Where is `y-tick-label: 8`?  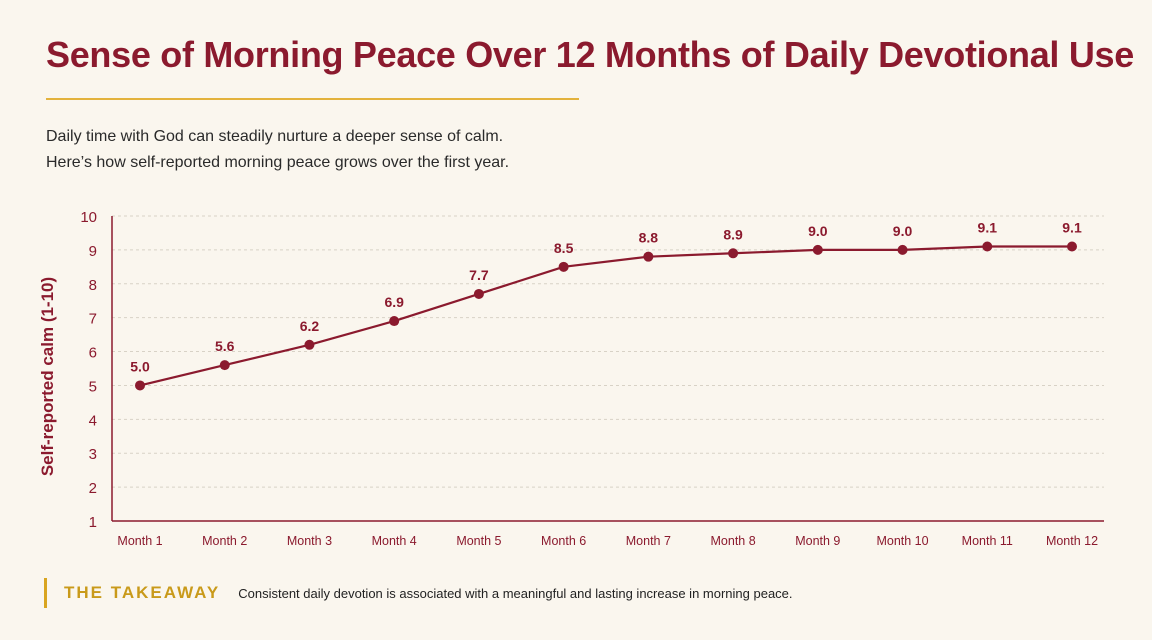
y-tick-label: 8 is located at coordinates (93, 285).